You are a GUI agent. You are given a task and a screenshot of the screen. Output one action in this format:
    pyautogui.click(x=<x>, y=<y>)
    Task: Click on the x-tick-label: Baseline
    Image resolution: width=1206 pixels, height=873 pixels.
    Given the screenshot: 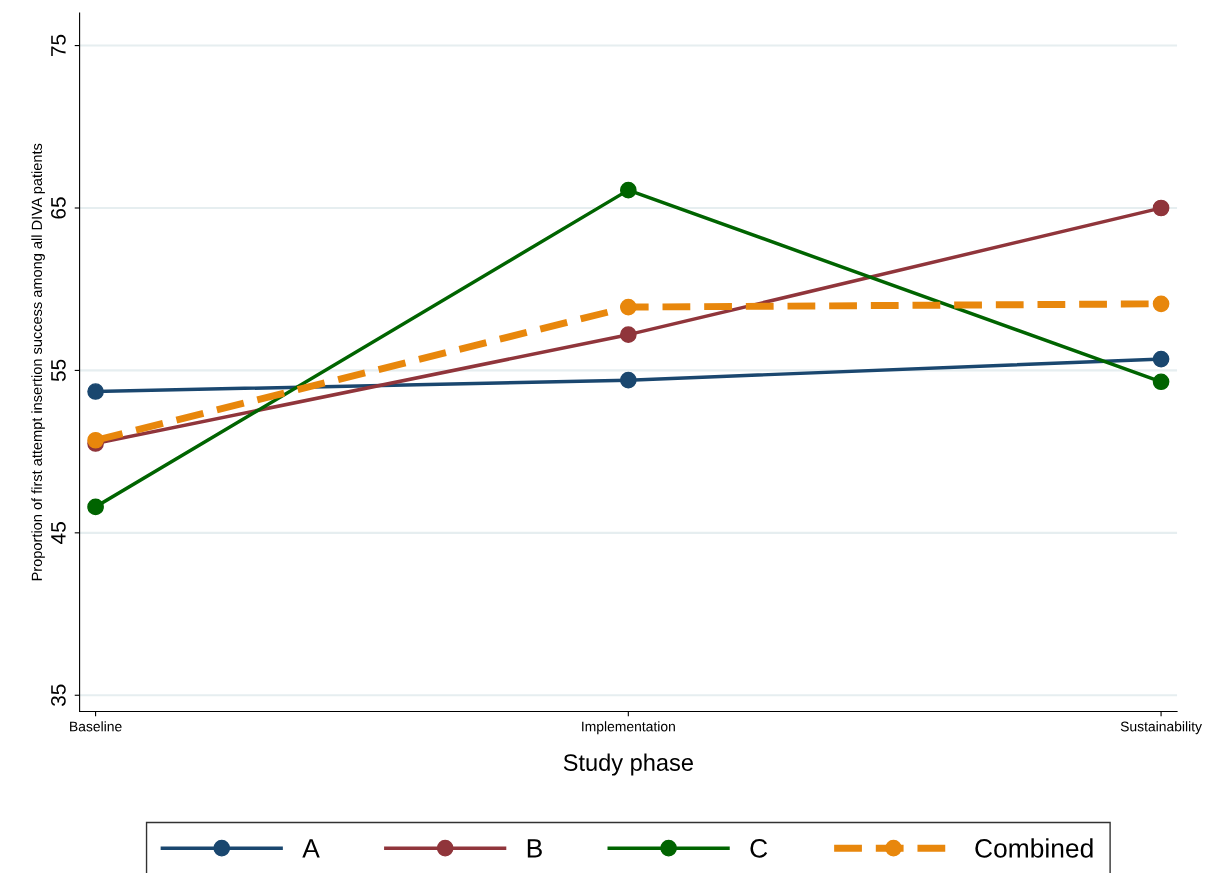 What is the action you would take?
    pyautogui.click(x=96, y=726)
    